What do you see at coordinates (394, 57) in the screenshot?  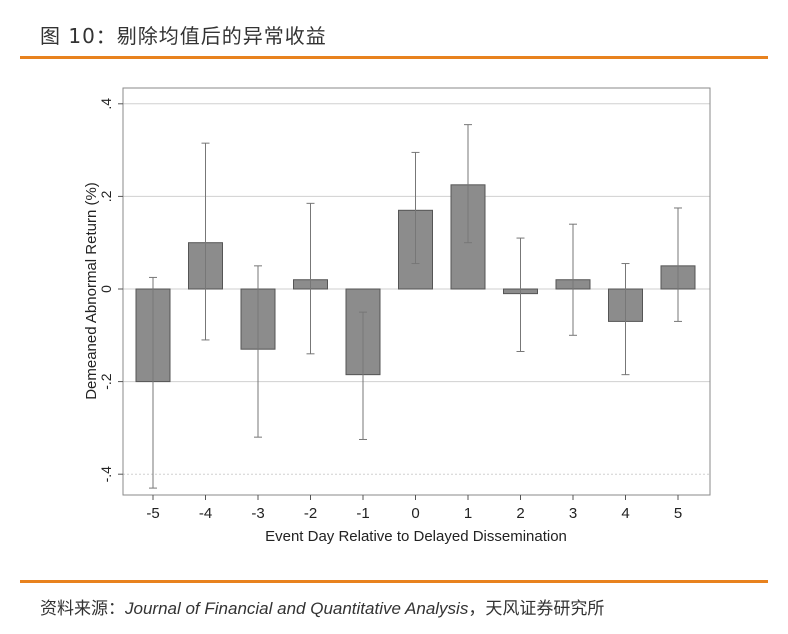 I see `top-divider` at bounding box center [394, 57].